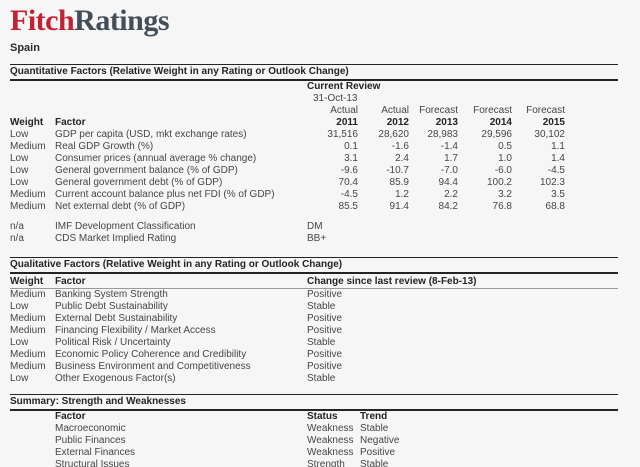  Describe the element at coordinates (25, 48) in the screenshot. I see `country-title: Spain` at that location.